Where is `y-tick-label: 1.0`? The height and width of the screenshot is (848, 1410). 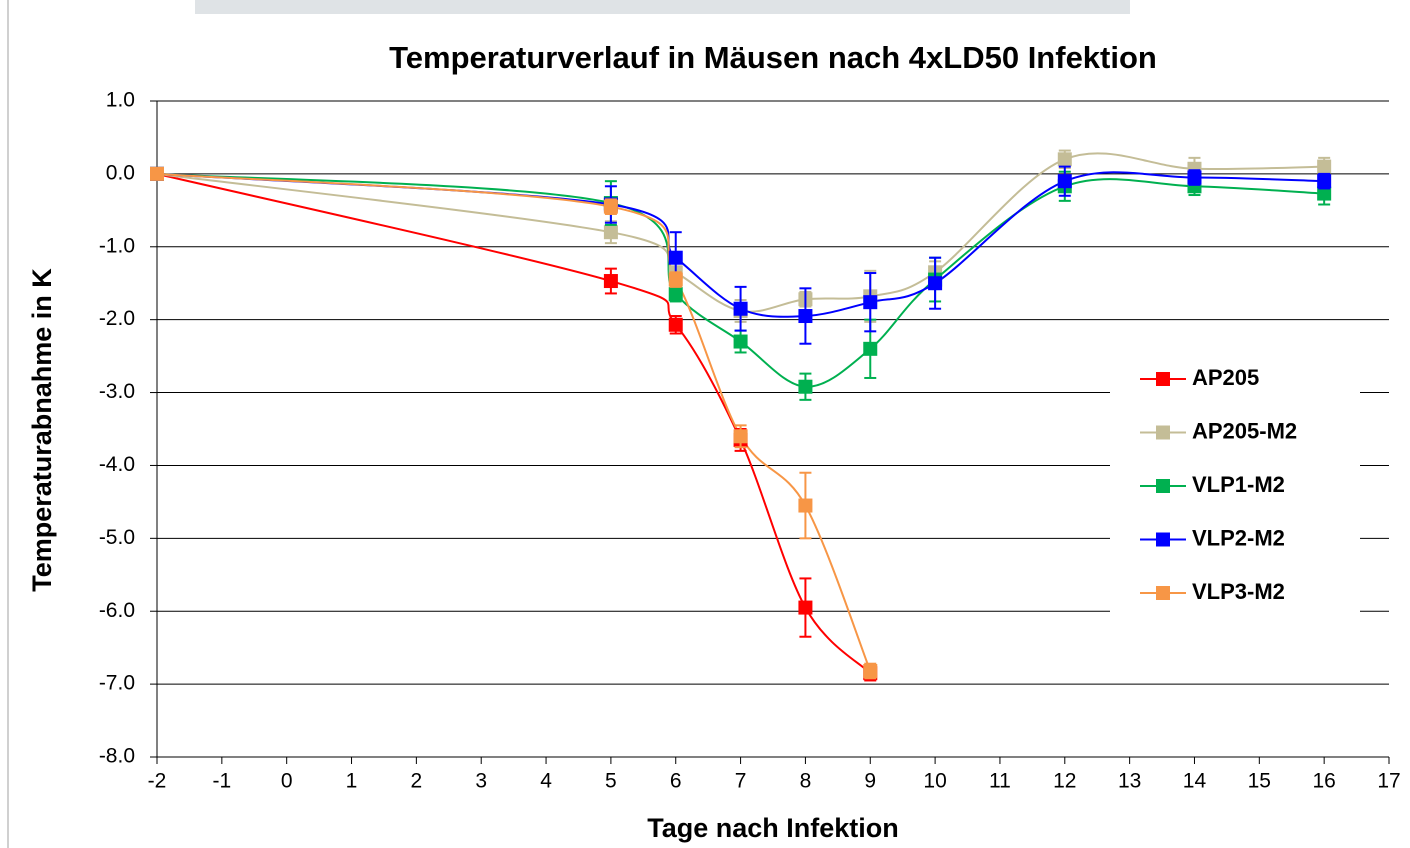
y-tick-label: 1.0 is located at coordinates (120, 100).